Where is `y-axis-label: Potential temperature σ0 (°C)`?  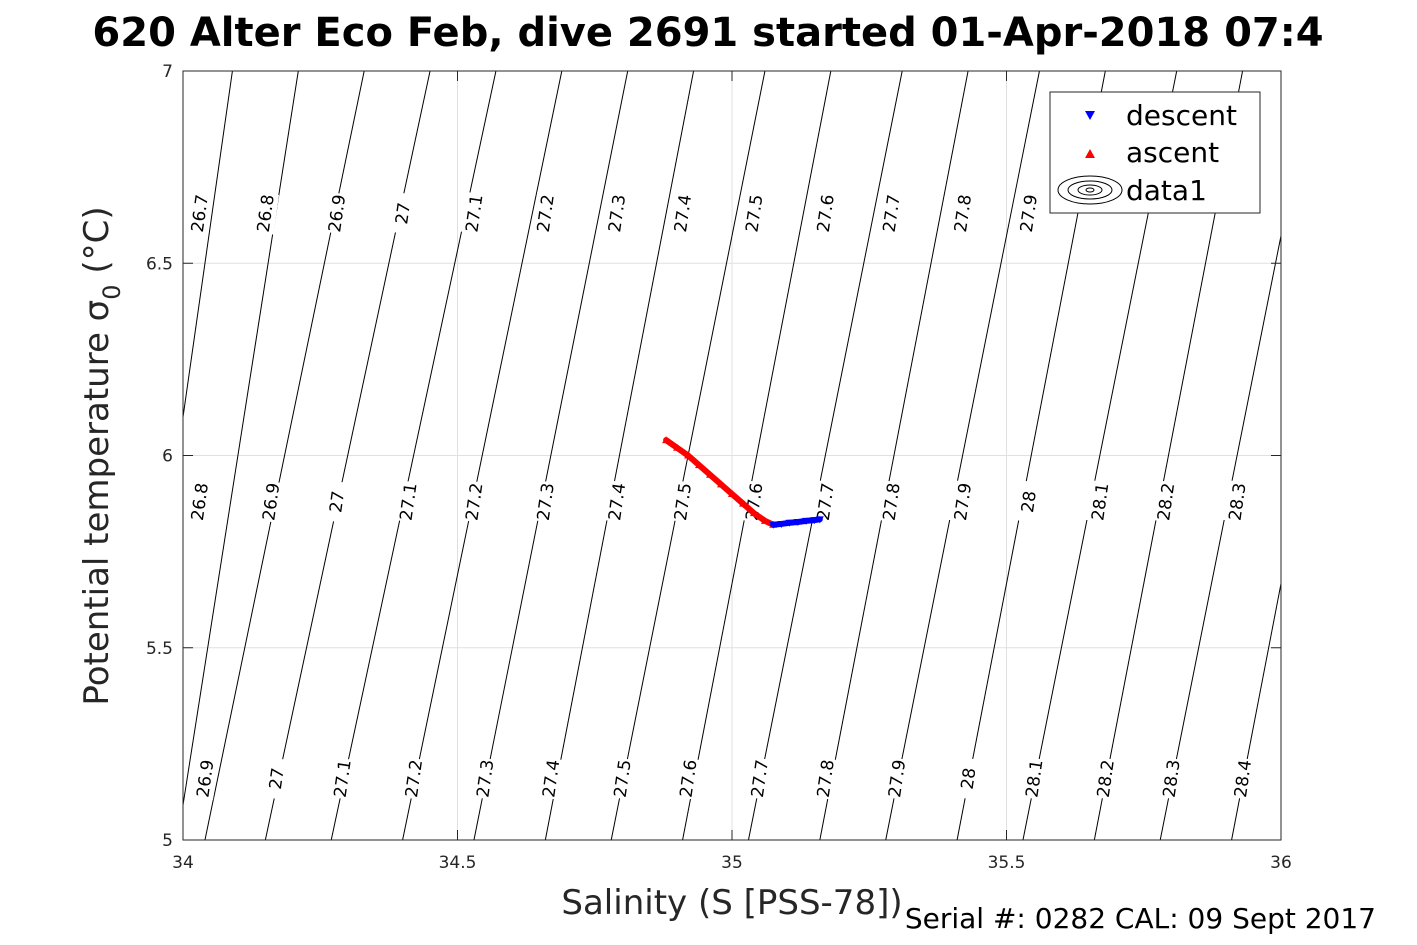 y-axis-label: Potential temperature σ0 (°C) is located at coordinates (101, 455).